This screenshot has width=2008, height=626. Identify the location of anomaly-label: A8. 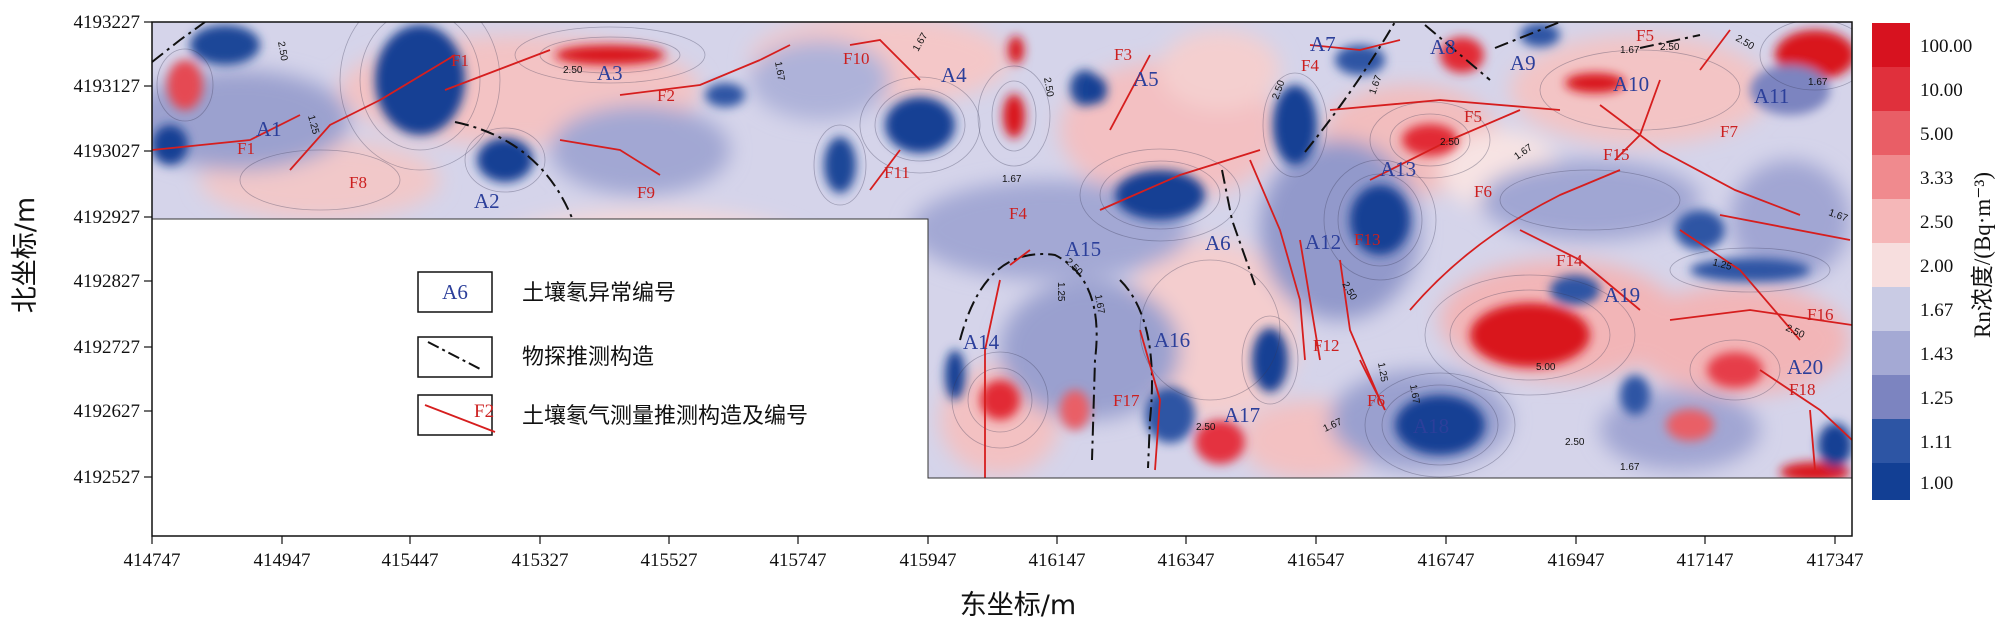
(1443, 47).